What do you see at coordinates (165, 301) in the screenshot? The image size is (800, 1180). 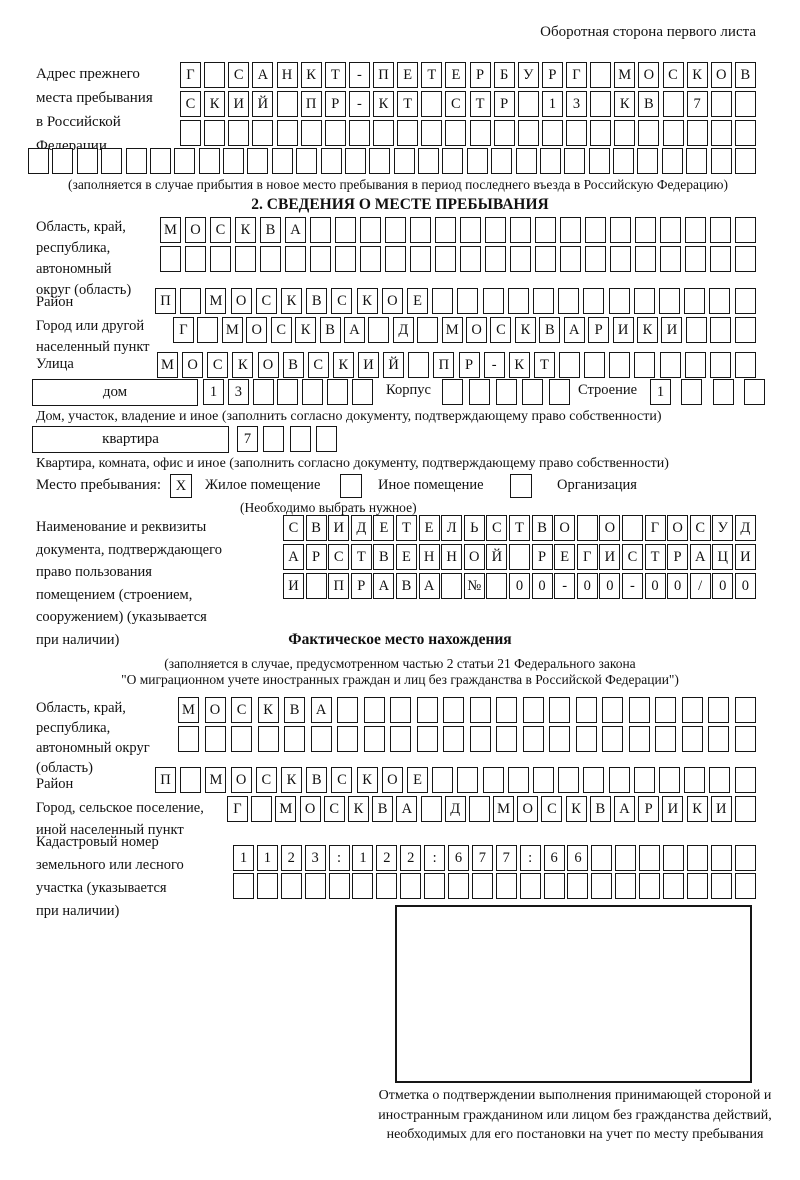 I see `char-cell: П` at bounding box center [165, 301].